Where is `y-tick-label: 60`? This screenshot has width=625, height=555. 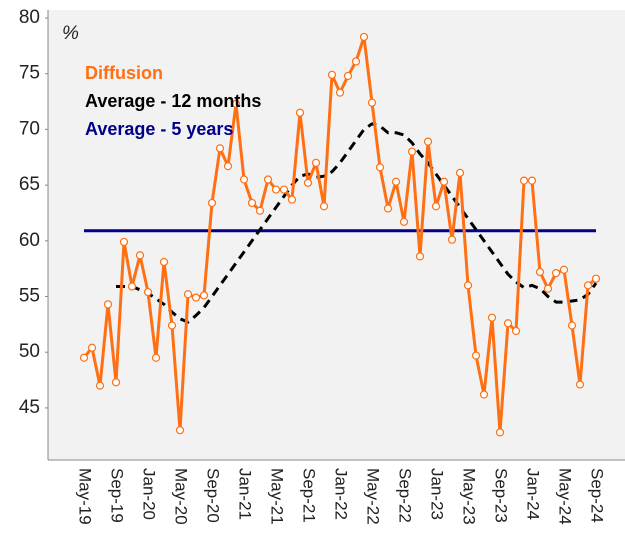 y-tick-label: 60 is located at coordinates (29, 240).